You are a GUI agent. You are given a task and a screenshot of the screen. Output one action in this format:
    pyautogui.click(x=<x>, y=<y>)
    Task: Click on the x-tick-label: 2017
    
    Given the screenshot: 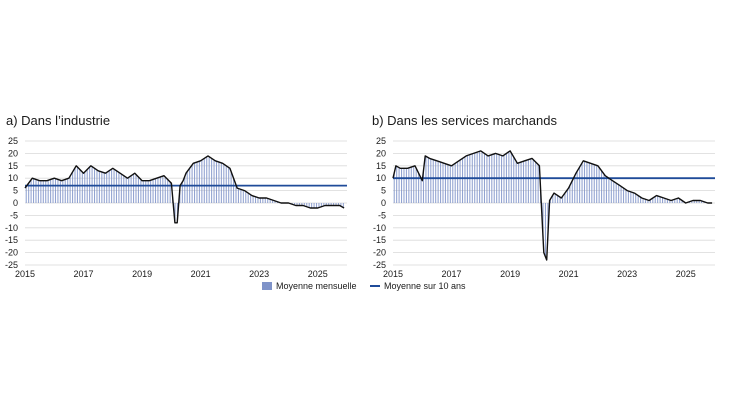 What is the action you would take?
    pyautogui.click(x=84, y=274)
    